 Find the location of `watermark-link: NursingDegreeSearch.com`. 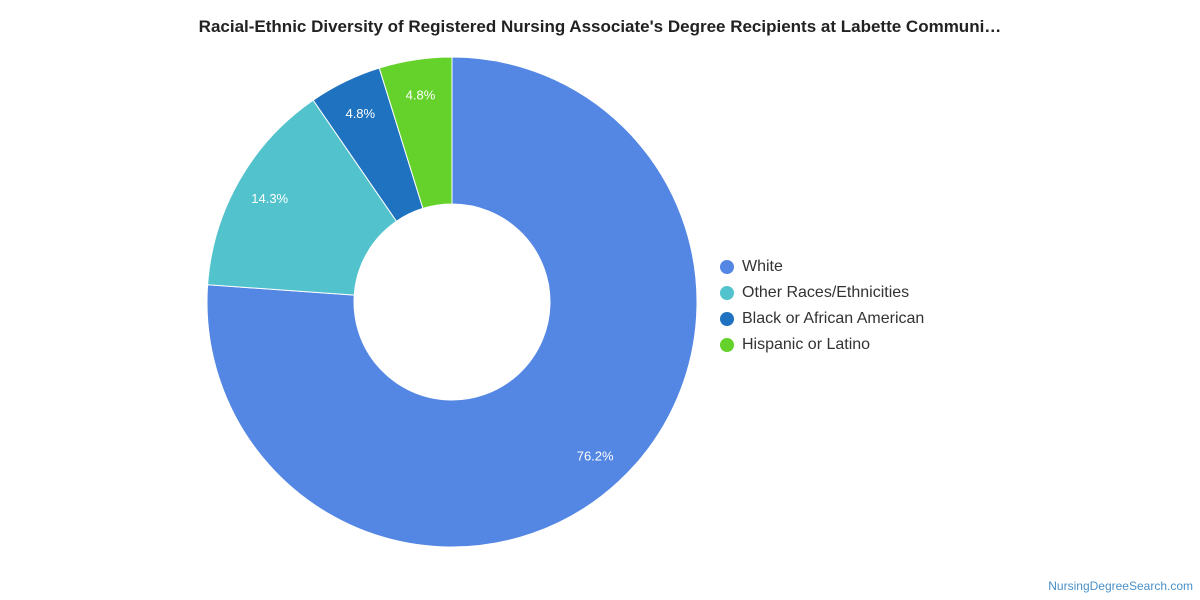

watermark-link: NursingDegreeSearch.com is located at coordinates (1120, 586).